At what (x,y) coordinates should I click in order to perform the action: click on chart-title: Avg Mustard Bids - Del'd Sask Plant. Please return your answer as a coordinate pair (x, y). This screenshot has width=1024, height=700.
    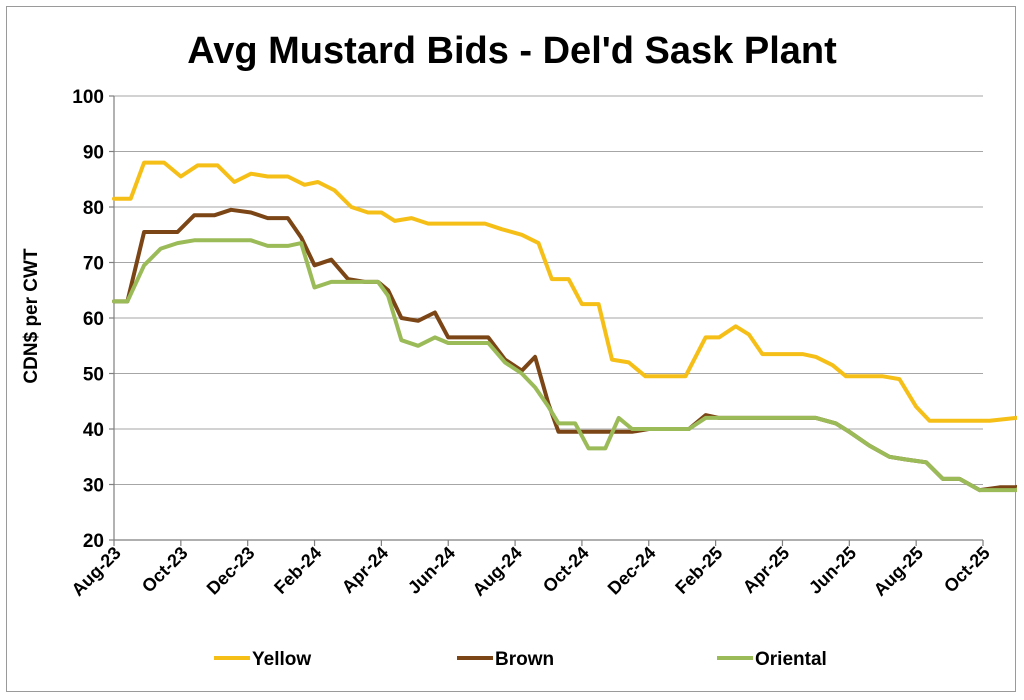
    Looking at the image, I should click on (512, 51).